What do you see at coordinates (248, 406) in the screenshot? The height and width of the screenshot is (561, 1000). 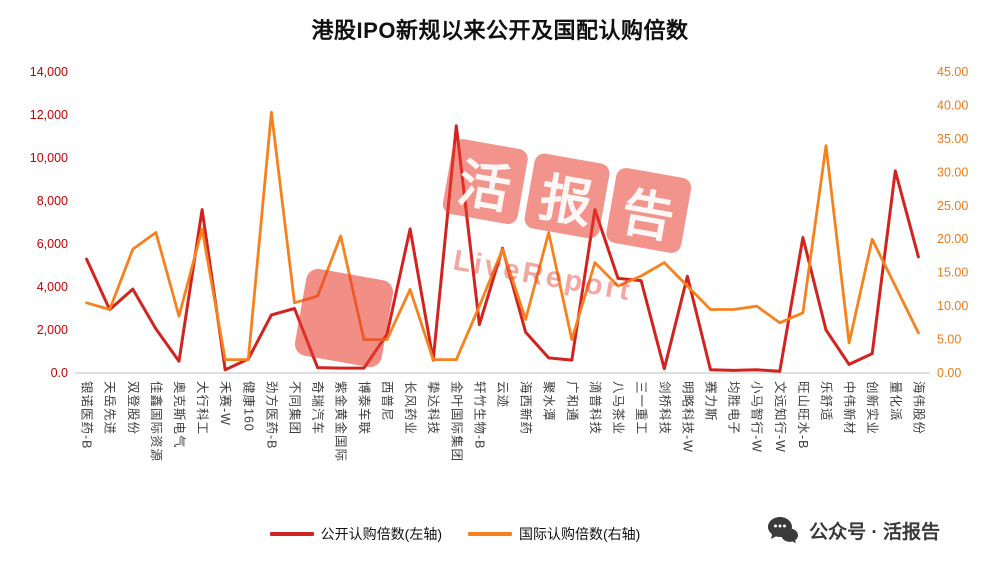 I see `x-axis-category-label: 健康160` at bounding box center [248, 406].